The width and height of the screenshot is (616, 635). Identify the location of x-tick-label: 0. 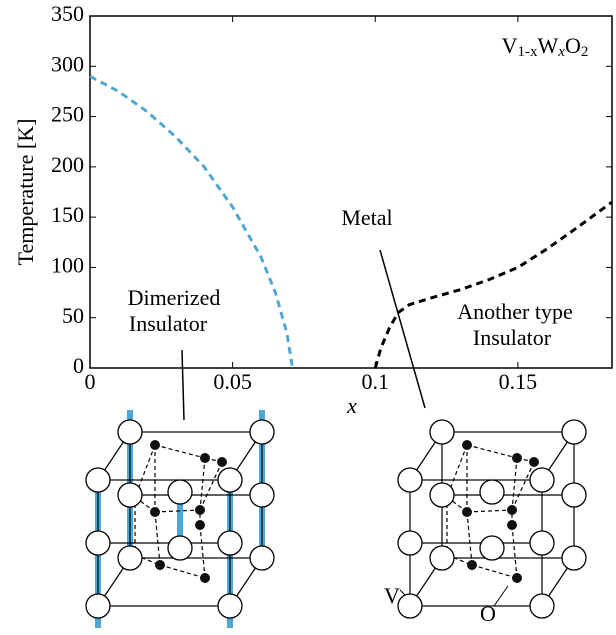
(90, 381).